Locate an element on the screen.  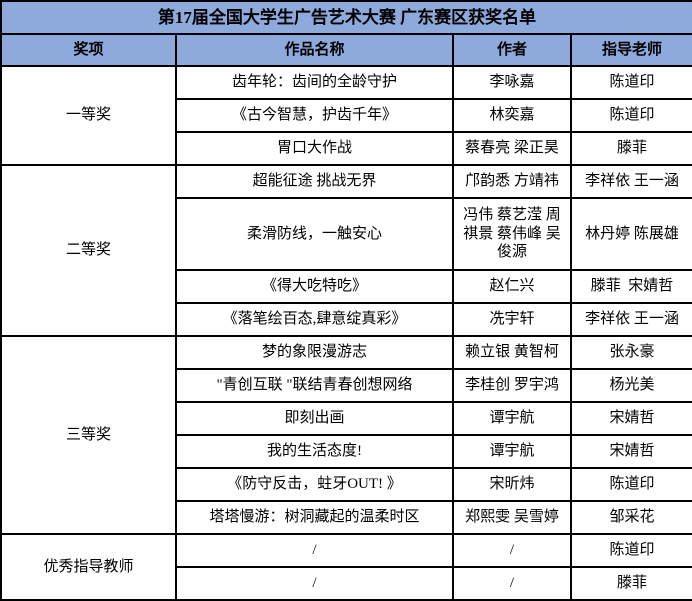
table-row: 优秀指导教师 / / 陈道印 is located at coordinates (346, 567).